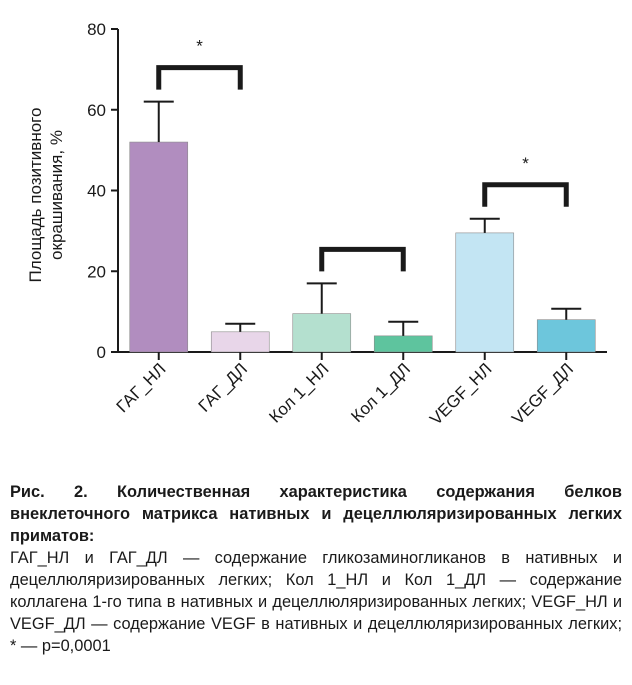 This screenshot has height=685, width=632. I want to click on y-tick-label: 0, so click(101, 352).